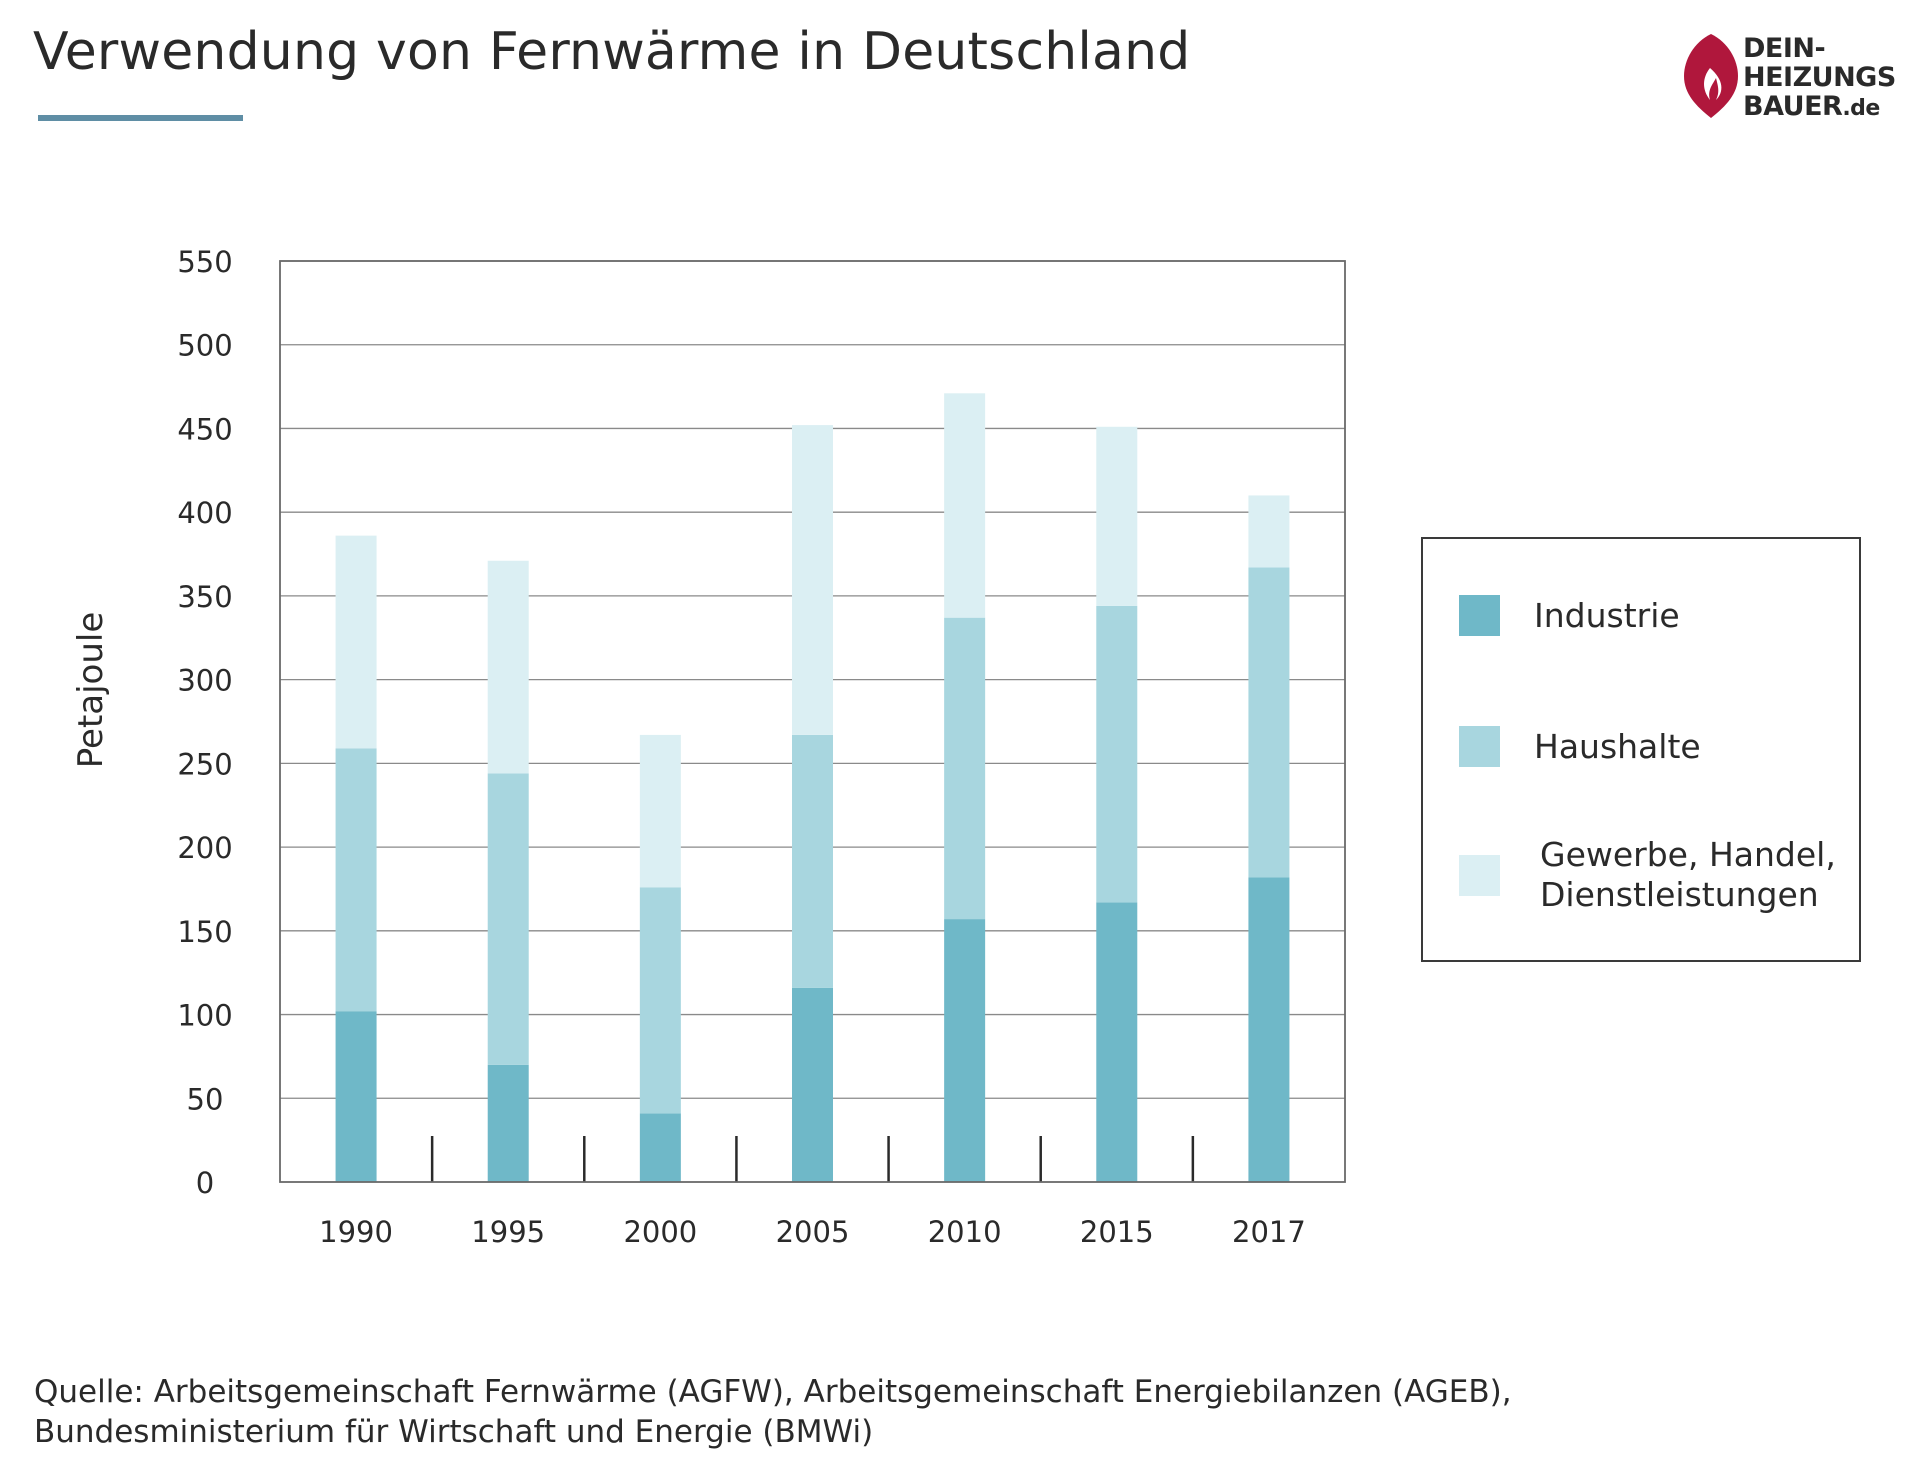 This screenshot has width=1920, height=1479. I want to click on bar-2015-industrie, so click(1117, 1042).